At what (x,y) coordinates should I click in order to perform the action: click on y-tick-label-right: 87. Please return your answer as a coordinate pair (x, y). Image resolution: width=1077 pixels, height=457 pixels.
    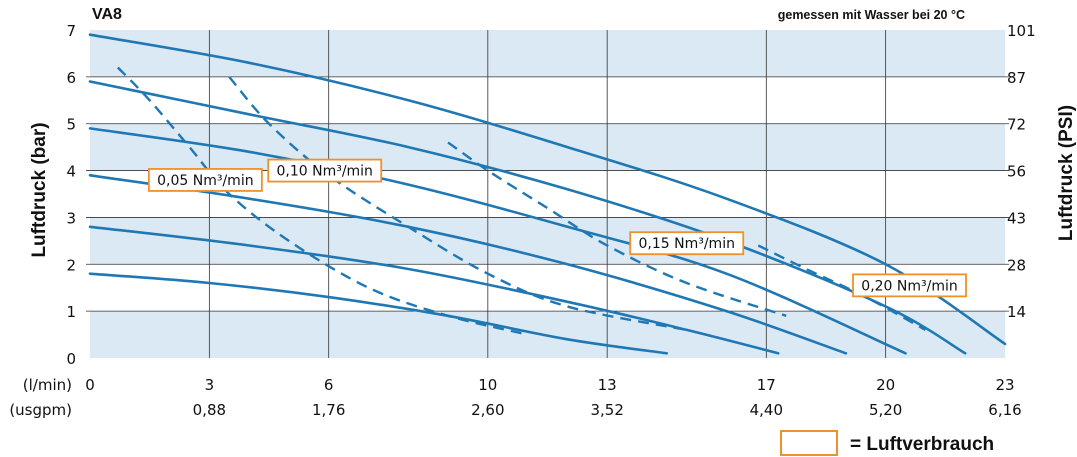
    Looking at the image, I should click on (1016, 78).